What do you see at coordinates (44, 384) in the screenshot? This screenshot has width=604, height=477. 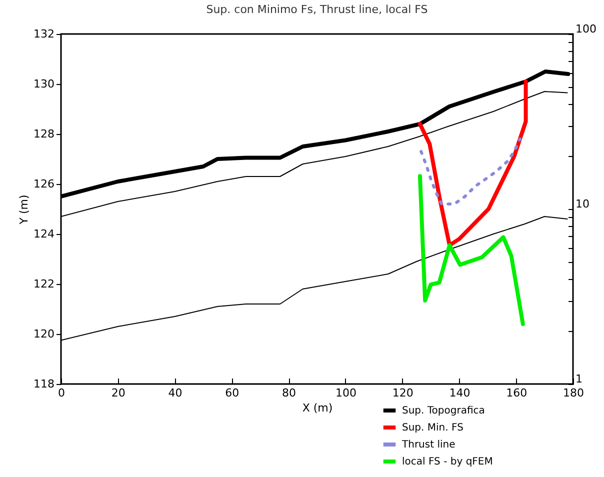 I see `y-tick-label: 118` at bounding box center [44, 384].